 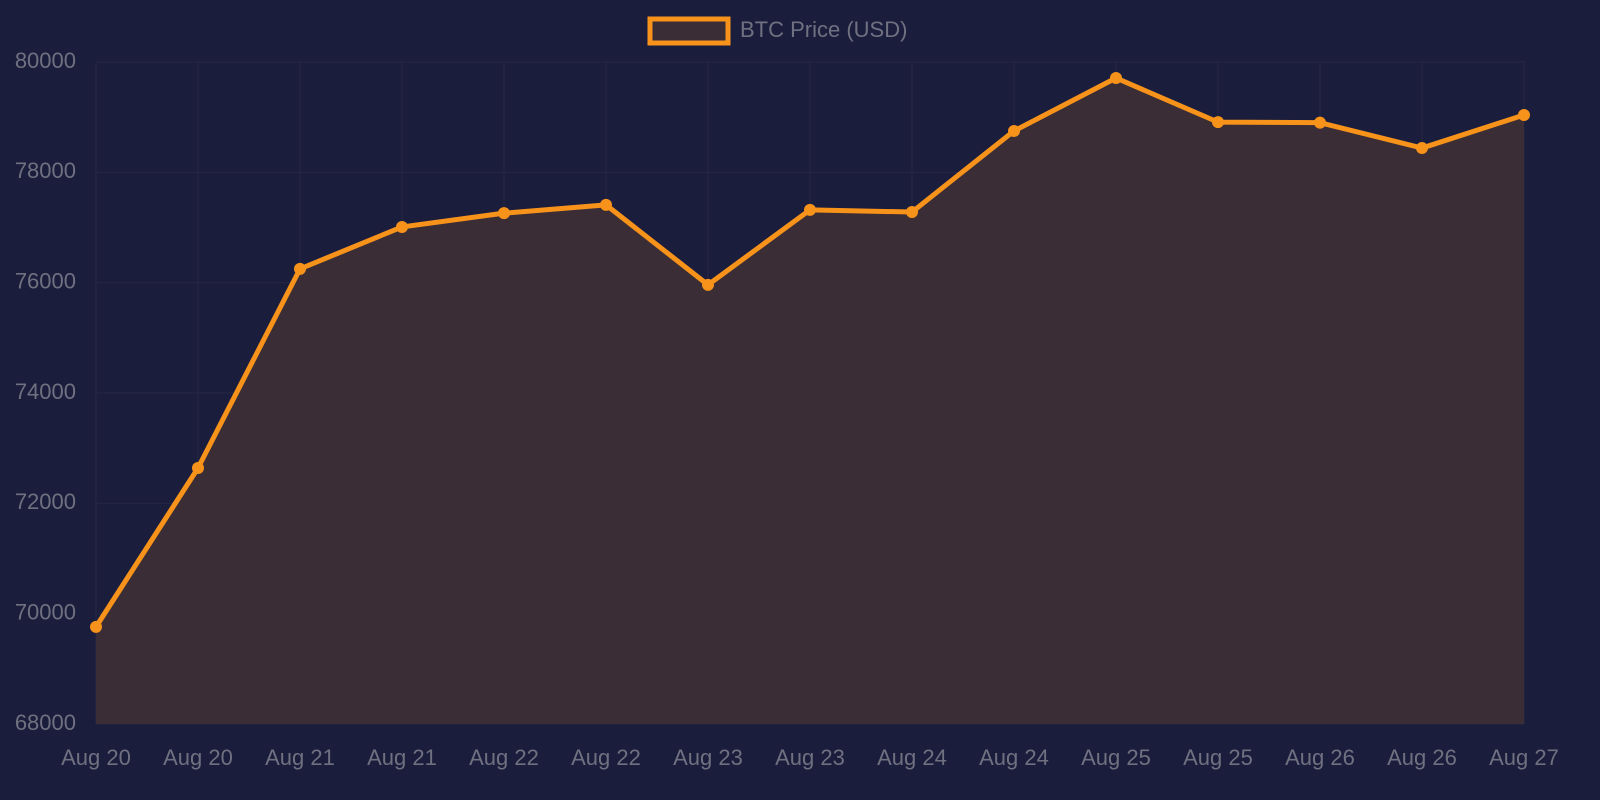 What do you see at coordinates (45, 280) in the screenshot?
I see `y-tick-label: 76000` at bounding box center [45, 280].